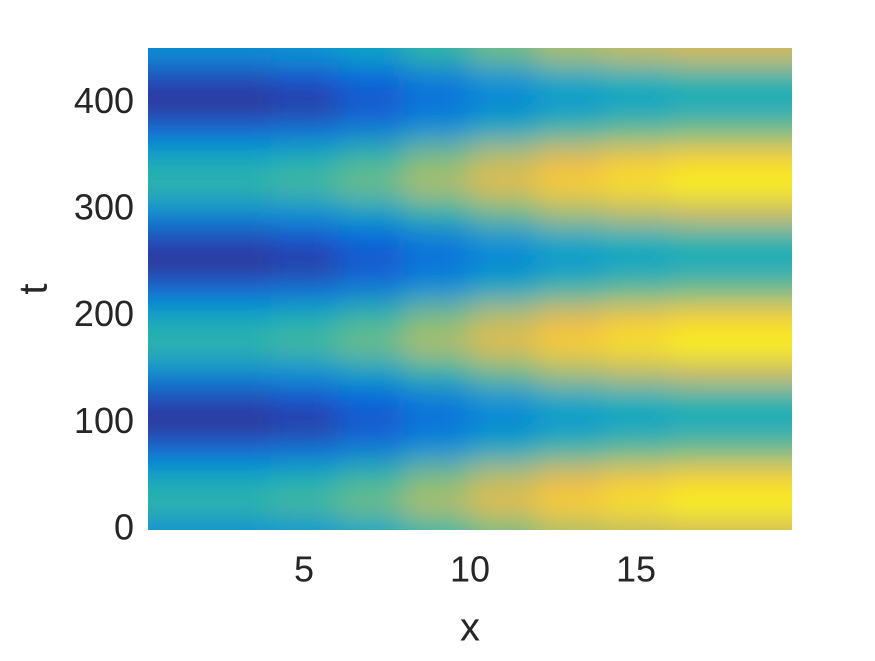  I want to click on y-tick-label: 200, so click(104, 313).